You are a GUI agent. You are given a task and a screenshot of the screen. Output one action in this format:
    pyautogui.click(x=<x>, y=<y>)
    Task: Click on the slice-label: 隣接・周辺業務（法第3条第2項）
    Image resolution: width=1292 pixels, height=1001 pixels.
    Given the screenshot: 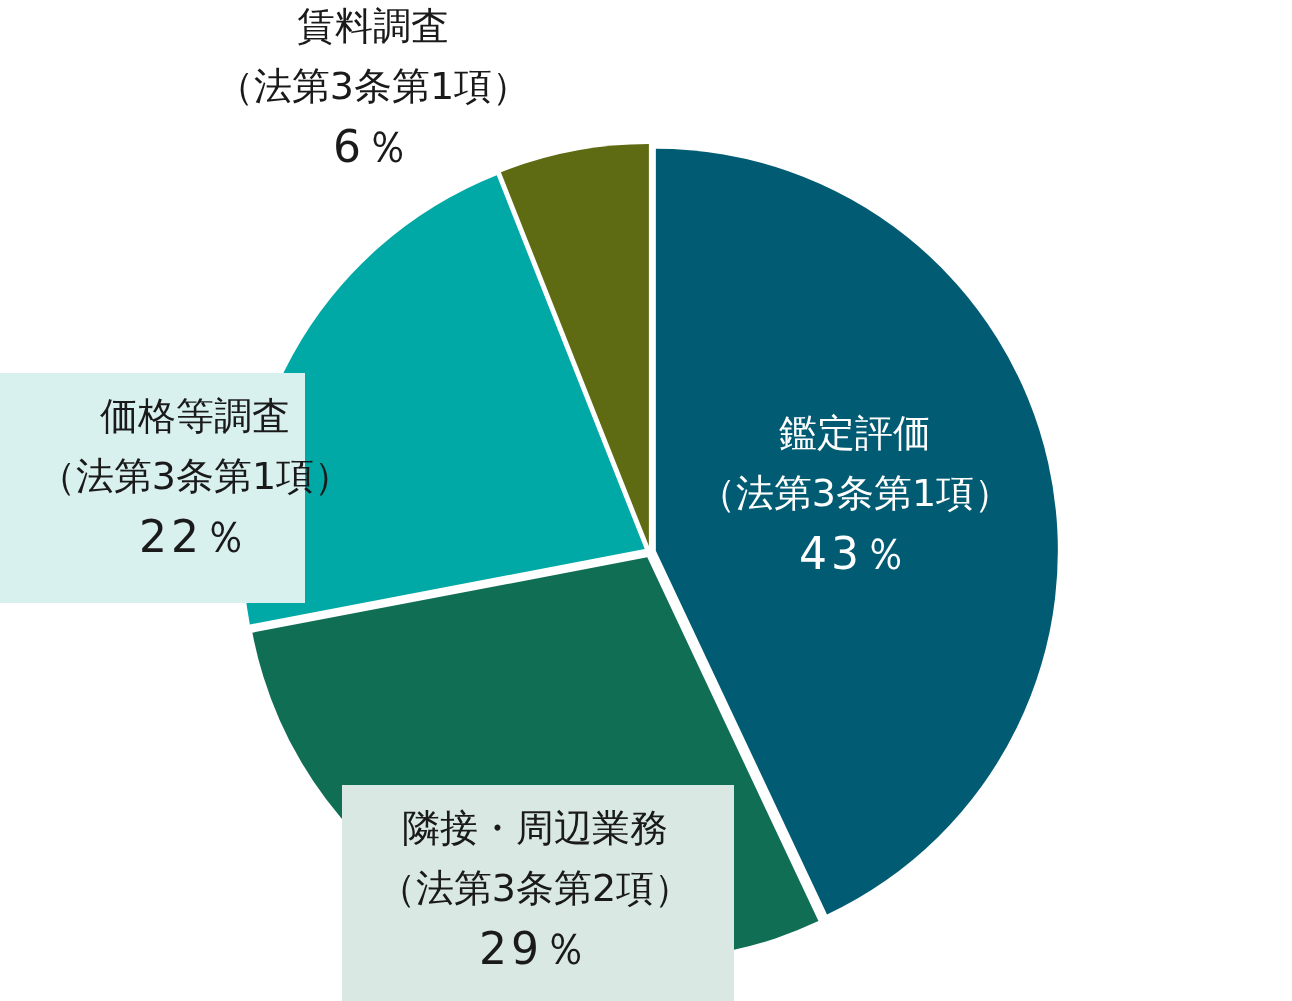 What is the action you would take?
    pyautogui.click(x=535, y=857)
    